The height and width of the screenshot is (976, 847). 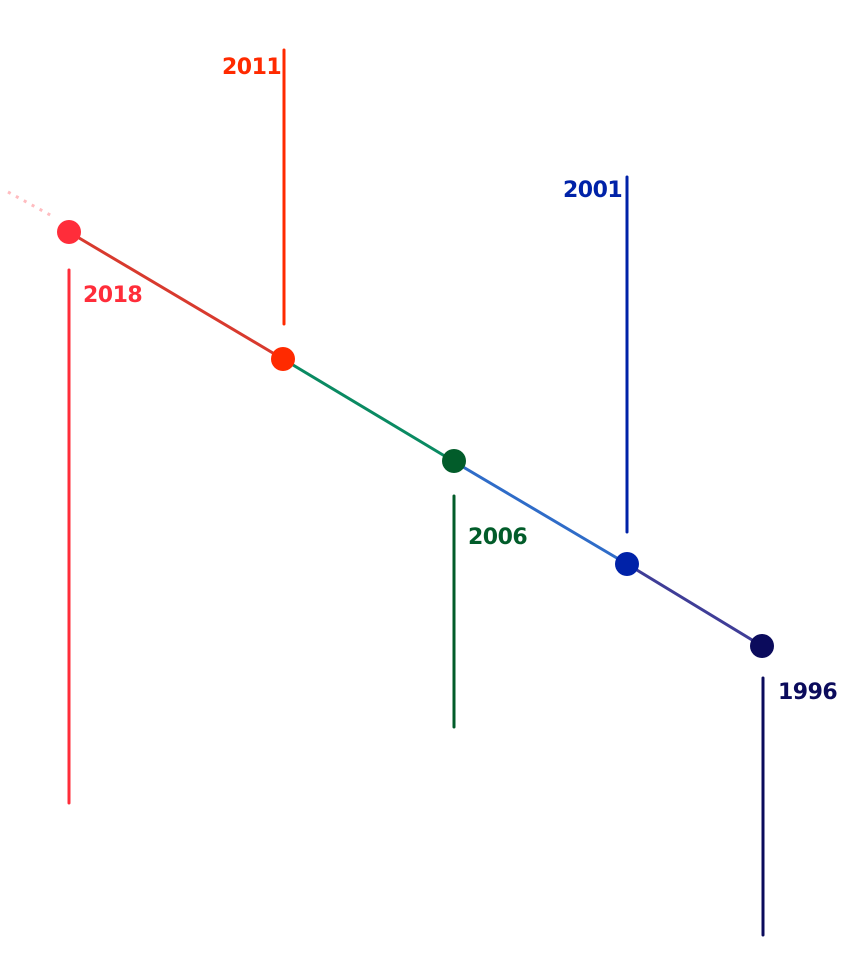 I want to click on year-label-1996: 1996, so click(x=807, y=692).